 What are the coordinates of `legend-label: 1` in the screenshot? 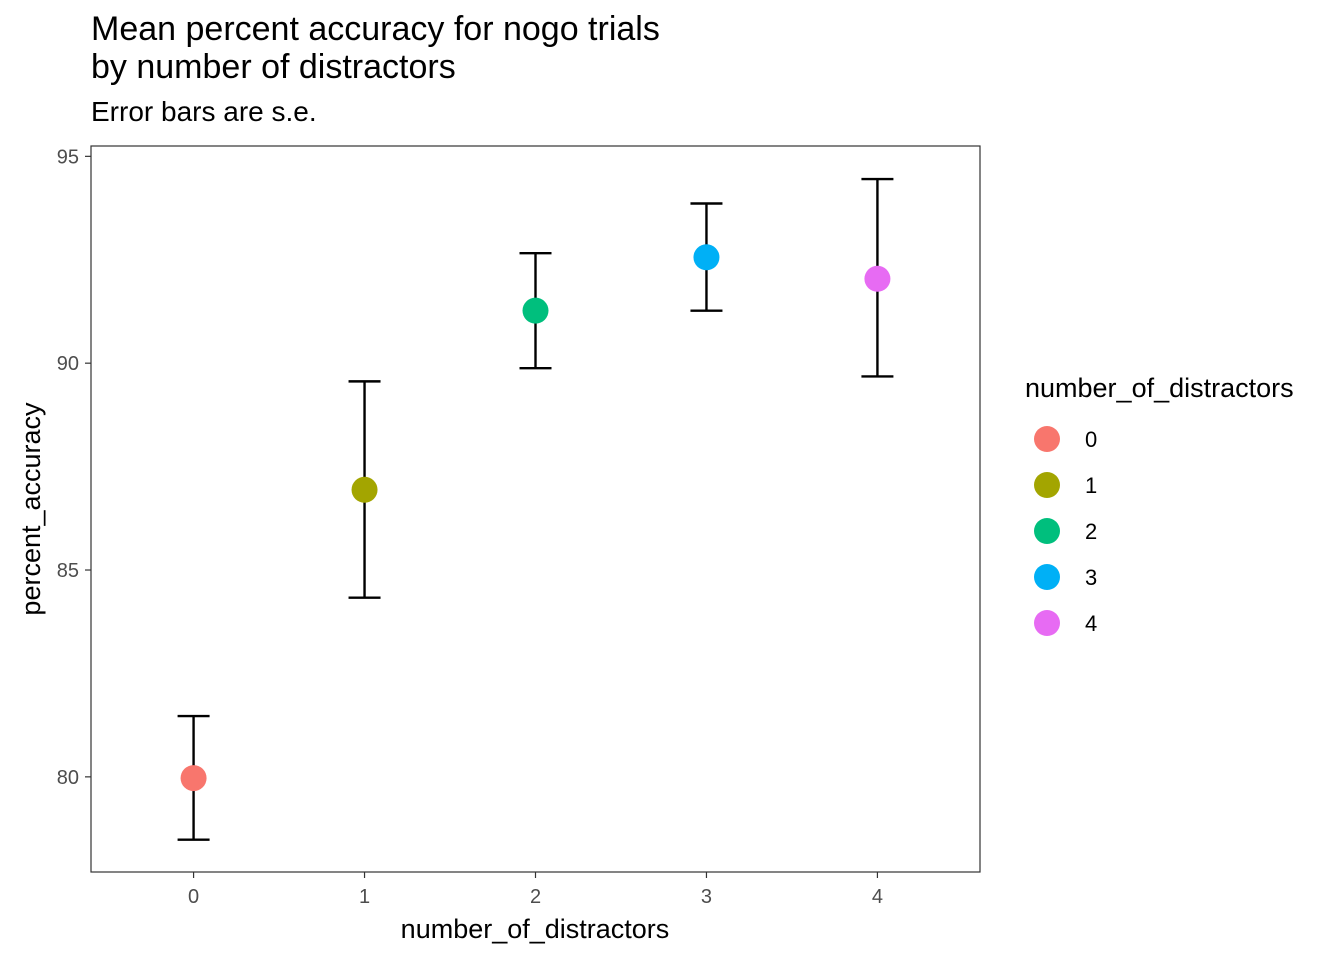 It's located at (1091, 485).